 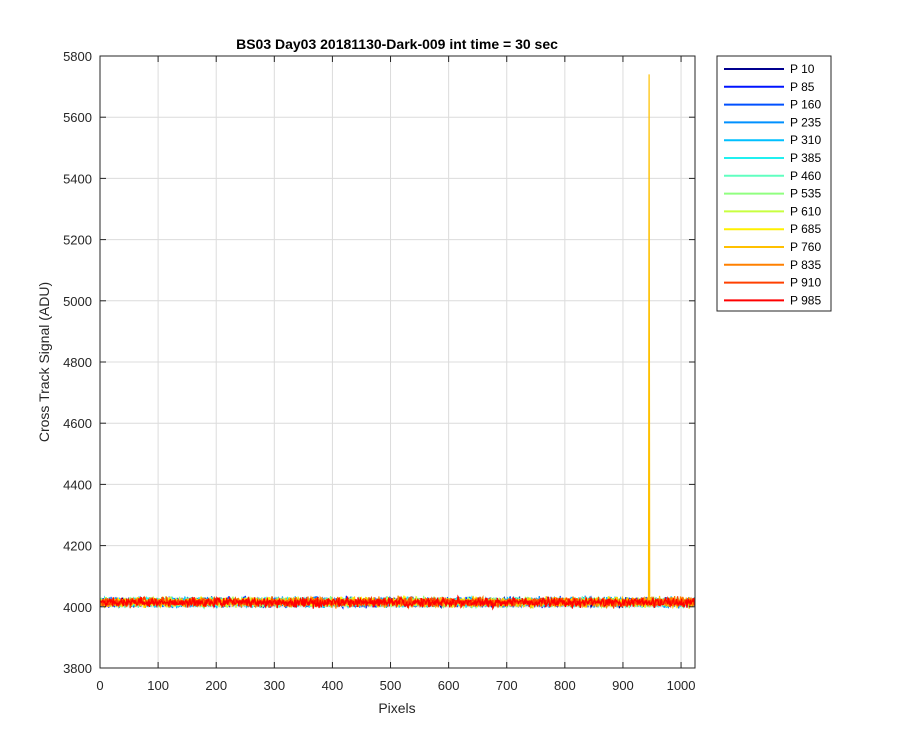 I want to click on legend-box, so click(x=774, y=183).